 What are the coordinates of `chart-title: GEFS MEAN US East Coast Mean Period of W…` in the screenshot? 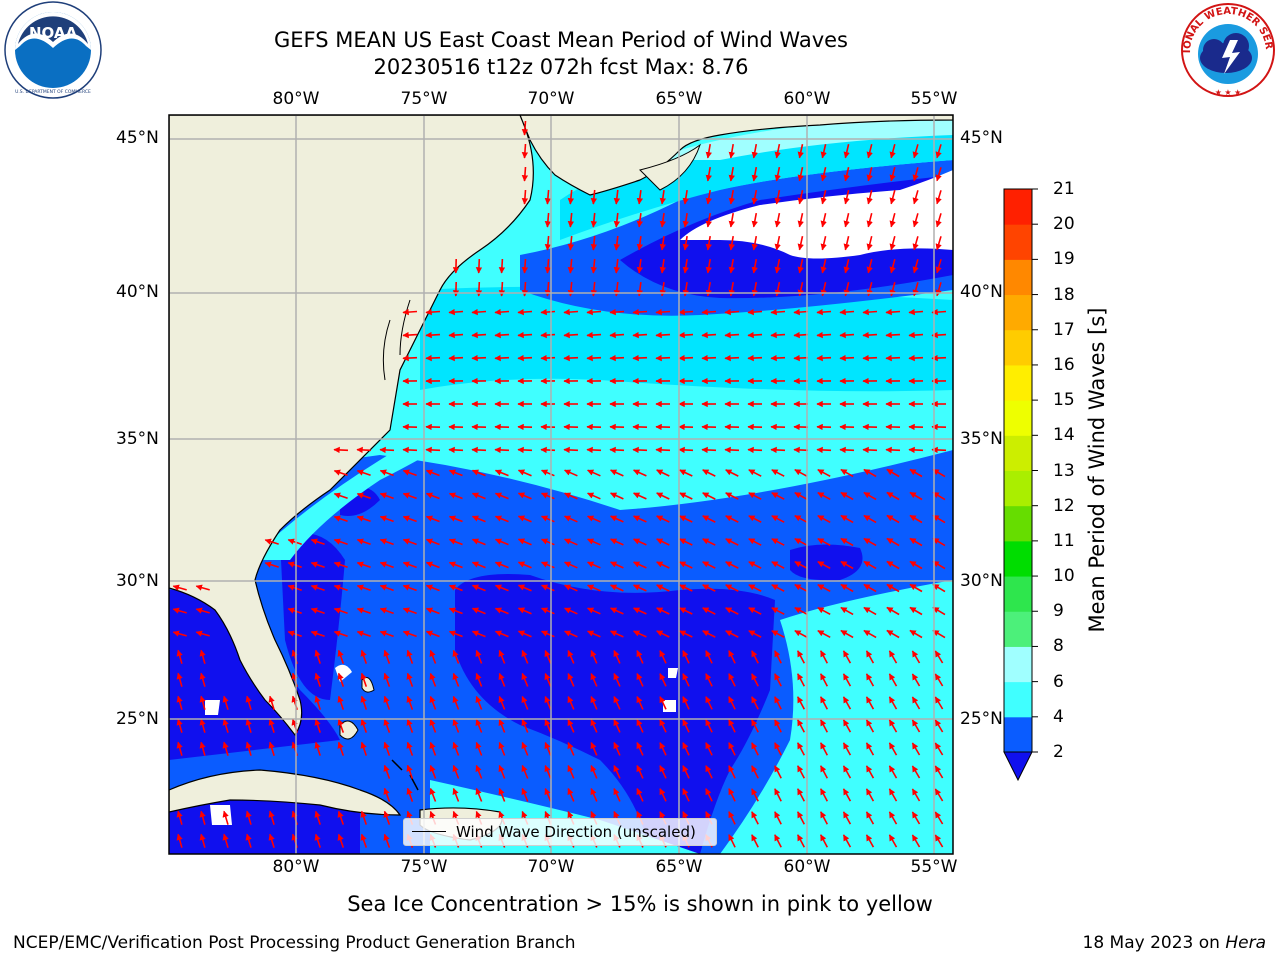 It's located at (561, 40).